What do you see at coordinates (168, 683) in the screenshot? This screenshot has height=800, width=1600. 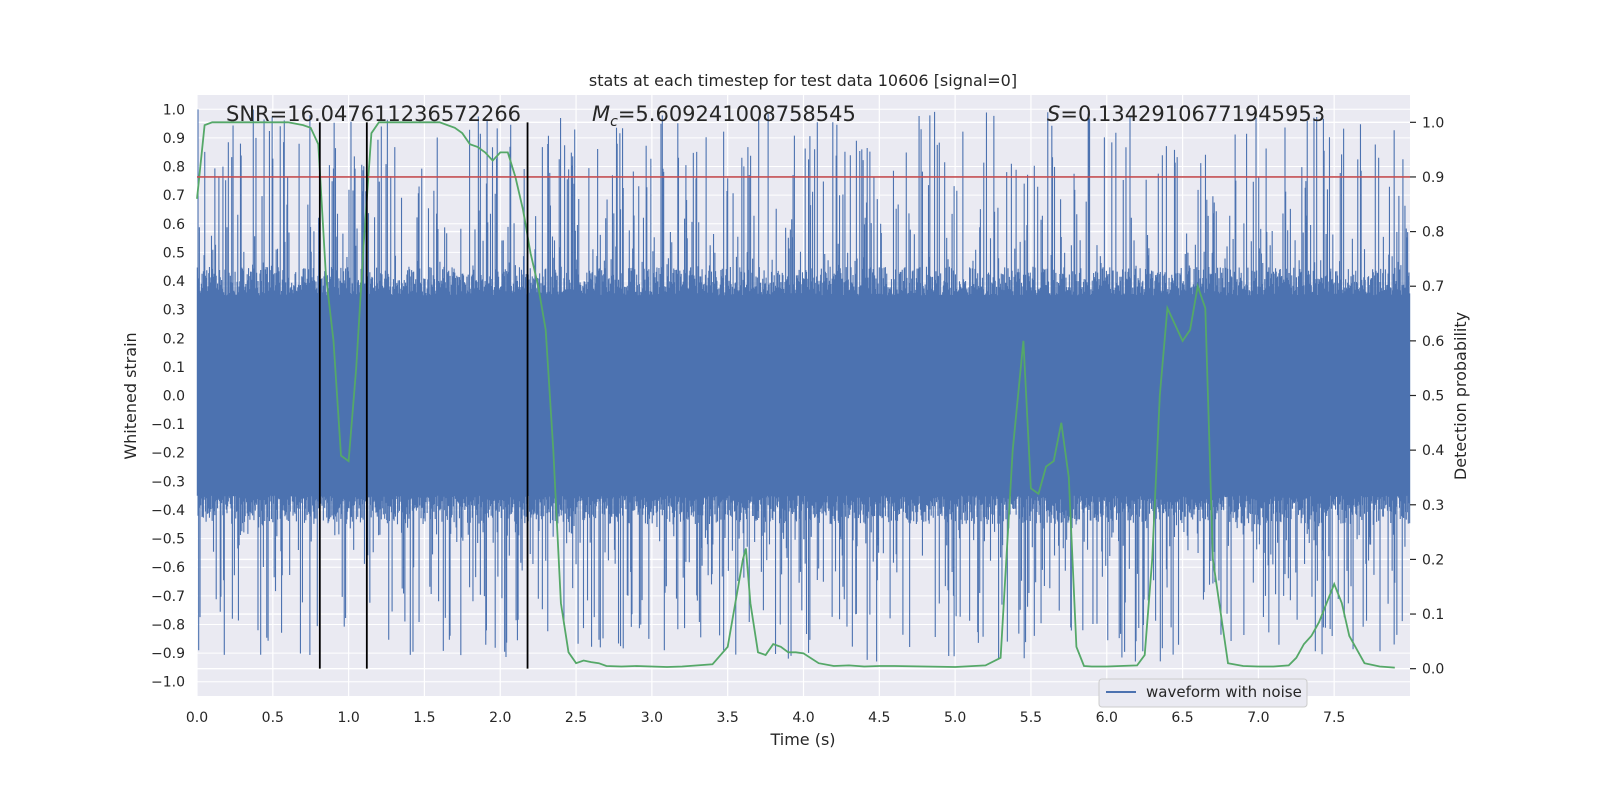 I see `y-tick-label-20: −1.0` at bounding box center [168, 683].